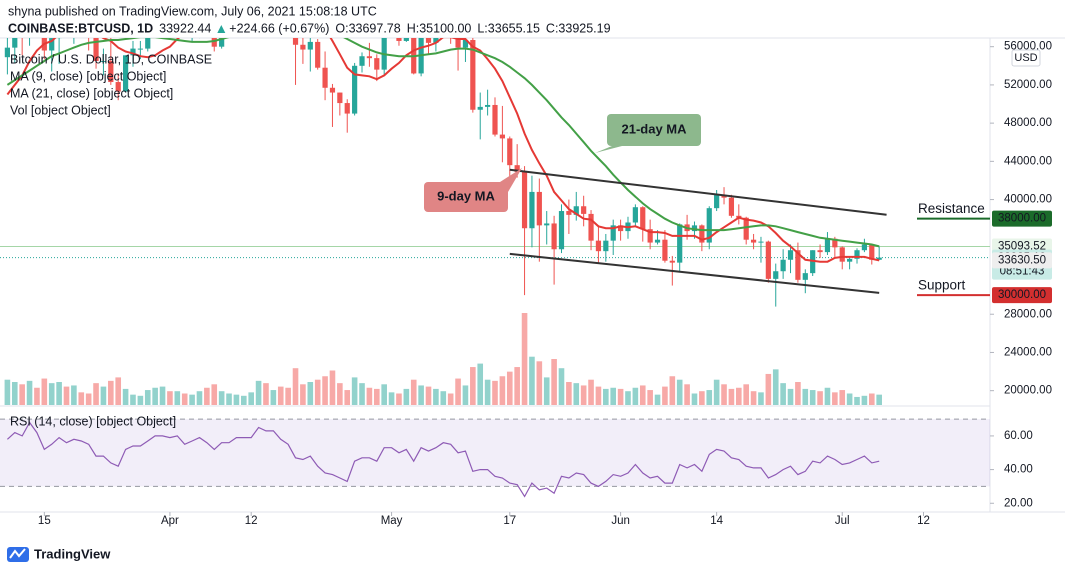  What do you see at coordinates (1028, 391) in the screenshot?
I see `y-tick-label: 20000.00` at bounding box center [1028, 391].